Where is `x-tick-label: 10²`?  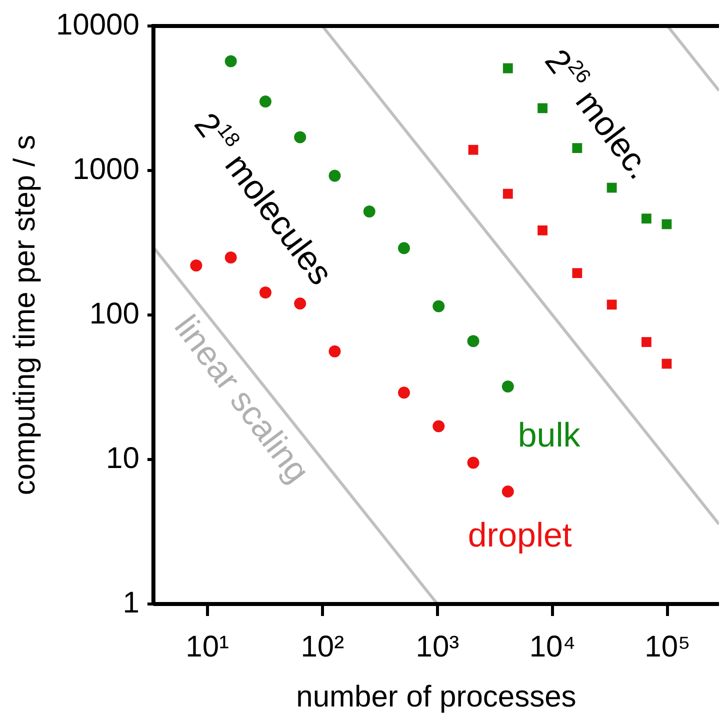 x-tick-label: 10² is located at coordinates (322, 647).